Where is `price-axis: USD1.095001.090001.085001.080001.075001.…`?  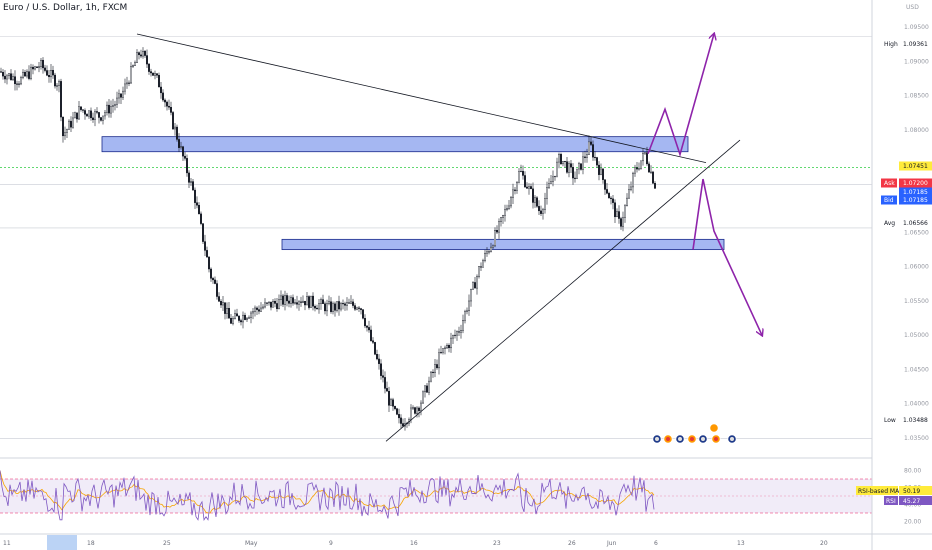
price-axis: USD1.095001.090001.085001.080001.075001.… is located at coordinates (894, 275).